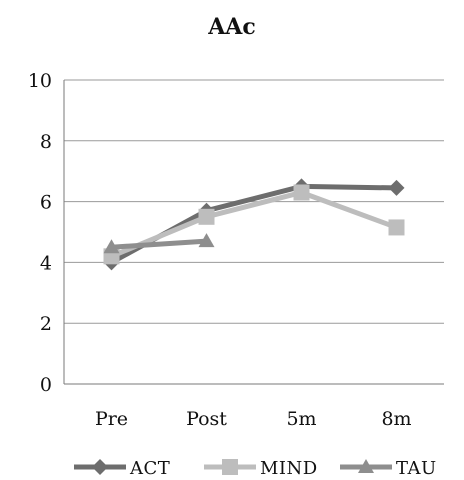  What do you see at coordinates (46, 263) in the screenshot?
I see `y-tick-label: 4` at bounding box center [46, 263].